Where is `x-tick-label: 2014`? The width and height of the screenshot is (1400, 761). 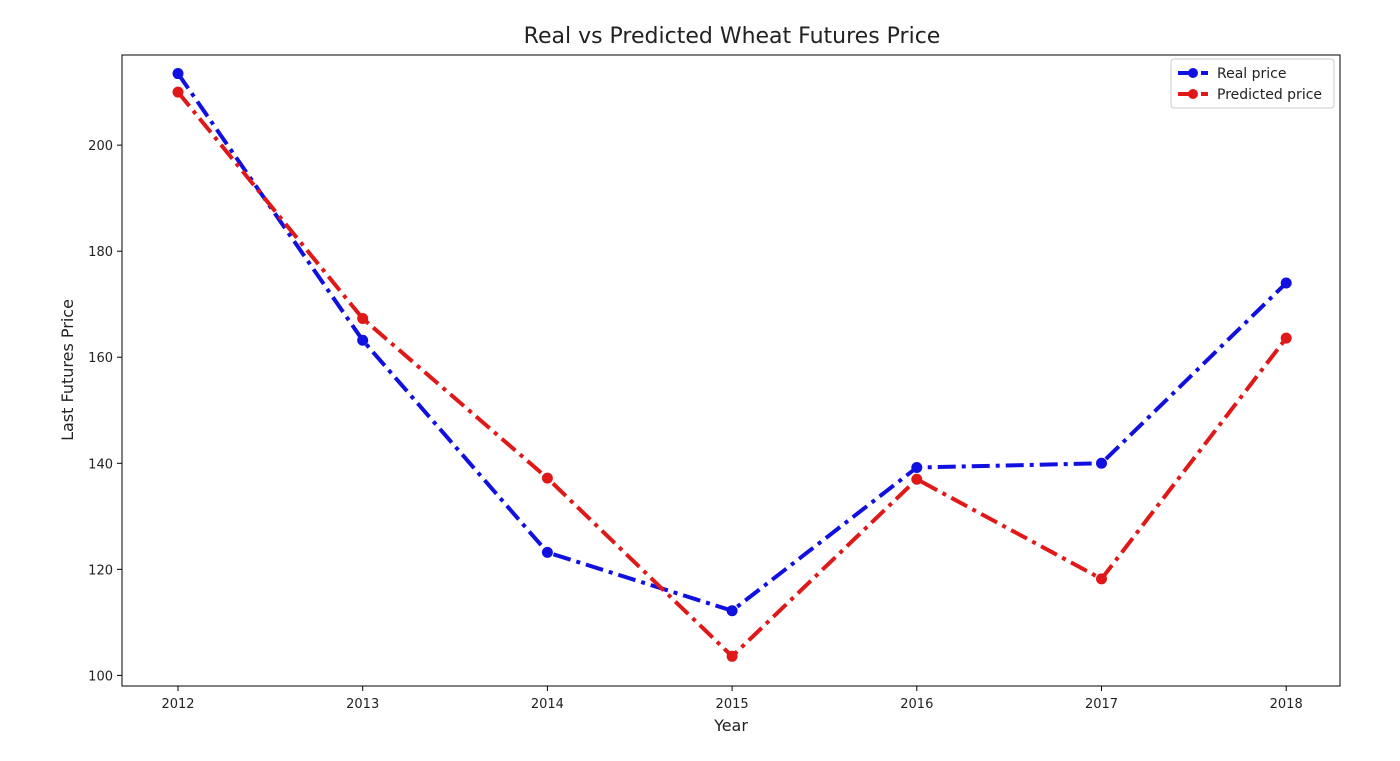 x-tick-label: 2014 is located at coordinates (547, 704).